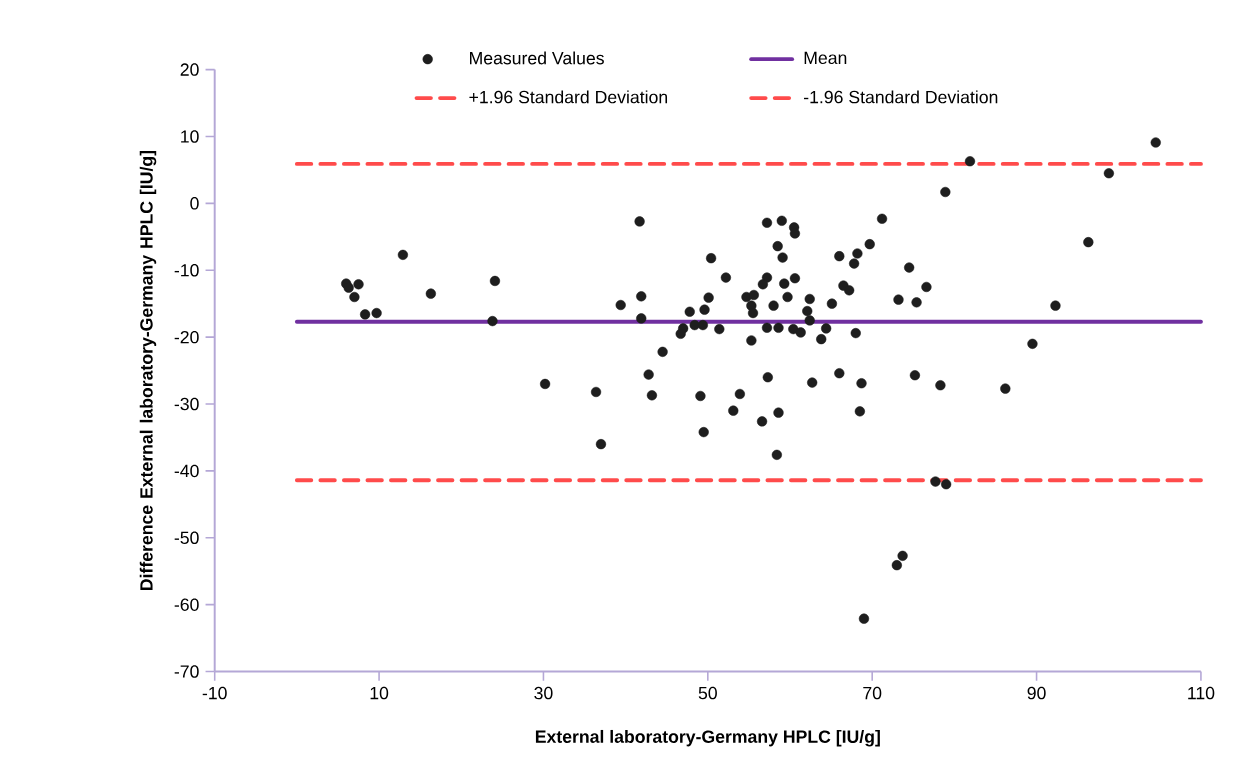 The image size is (1247, 763). I want to click on y-tick-label: 0, so click(194, 203).